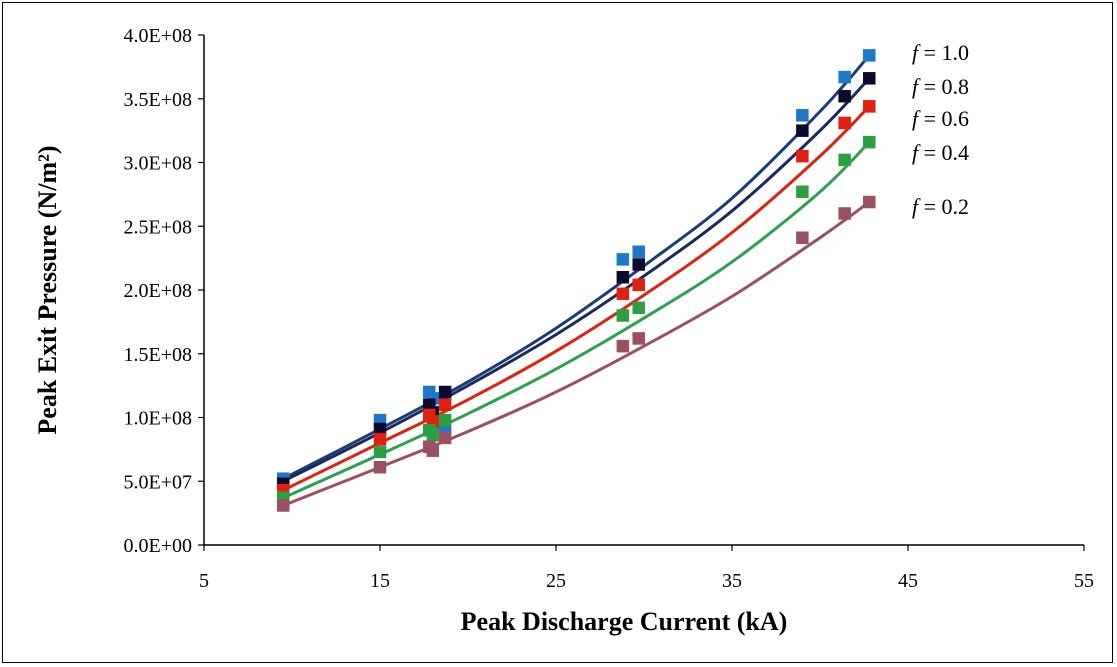 The image size is (1117, 667). What do you see at coordinates (158, 291) in the screenshot?
I see `y-tick-label: 2.0E+08` at bounding box center [158, 291].